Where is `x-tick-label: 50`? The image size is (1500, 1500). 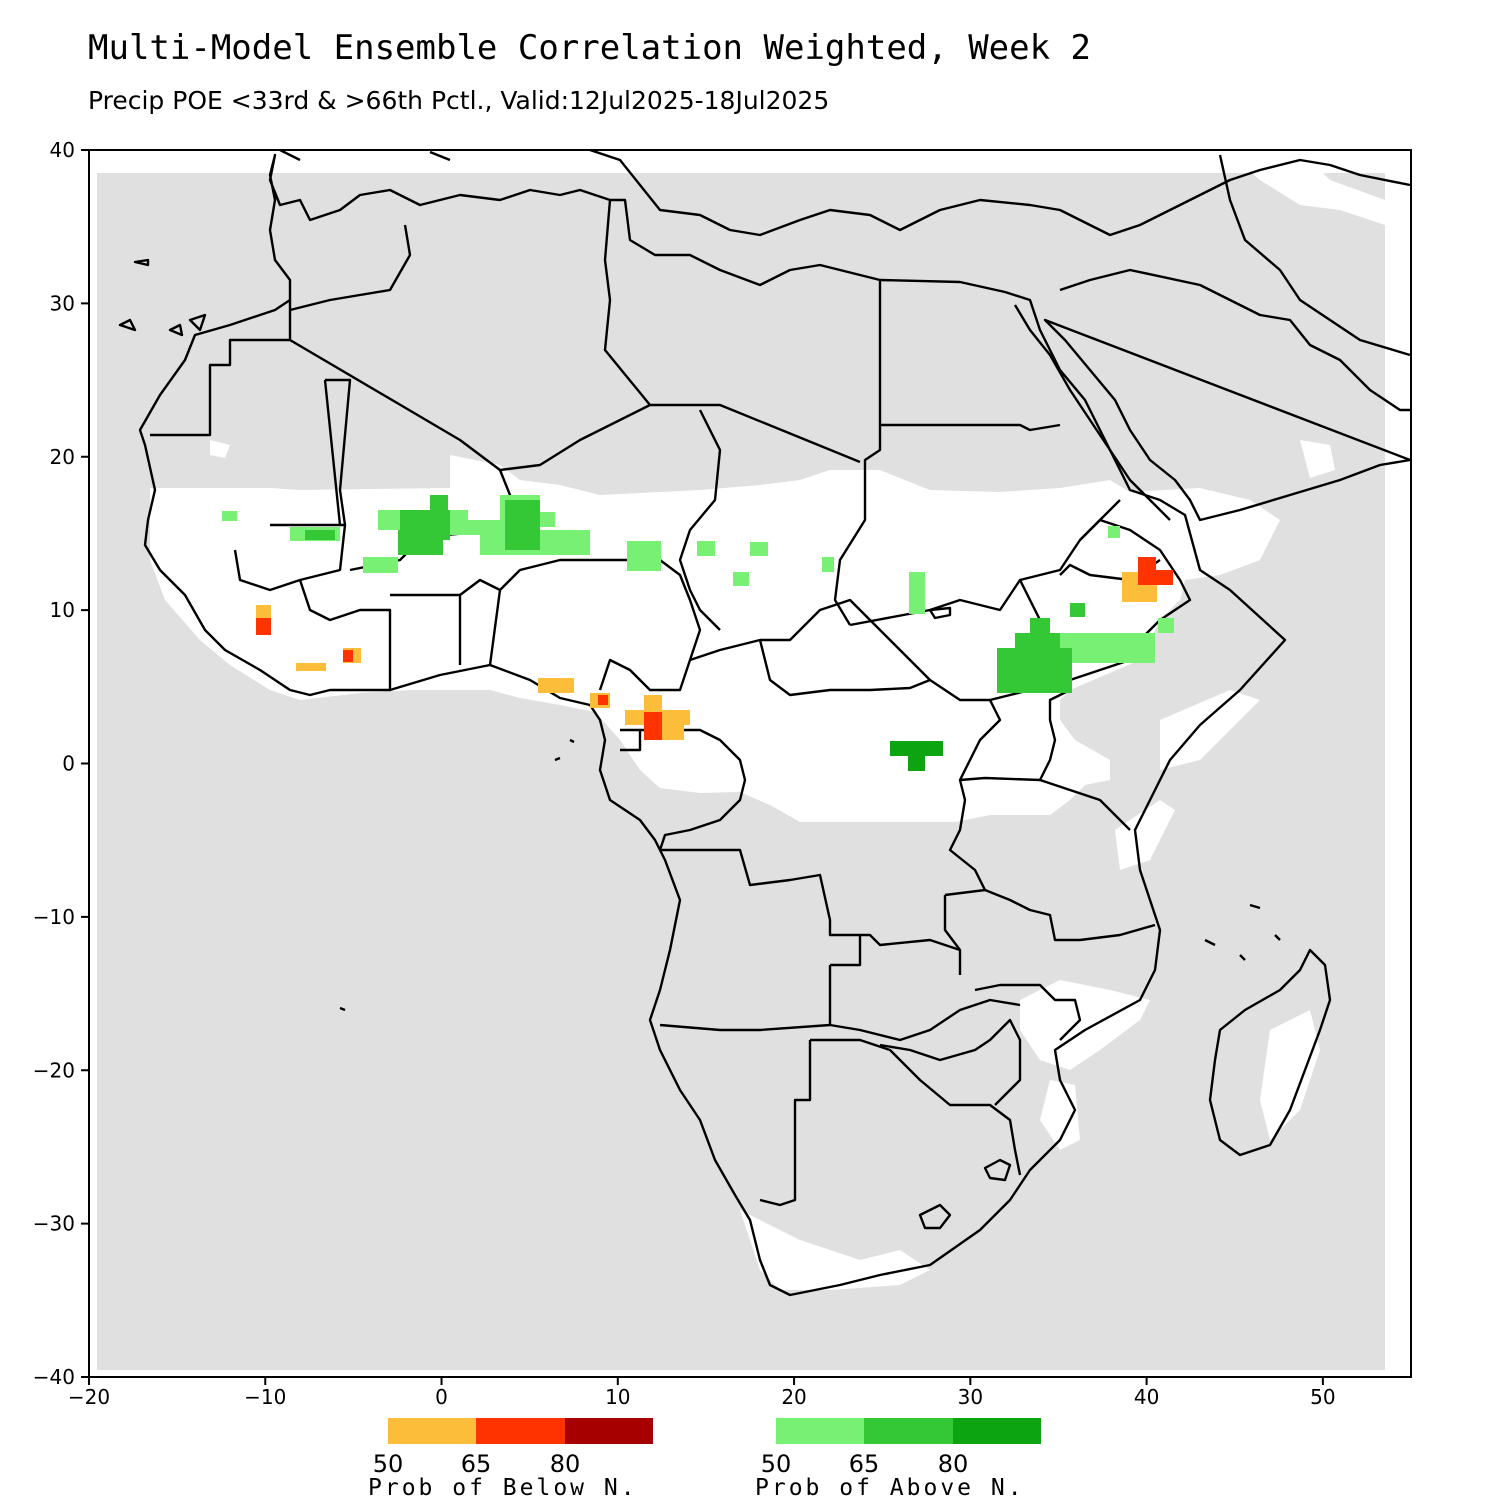
x-tick-label: 50 is located at coordinates (1322, 1397).